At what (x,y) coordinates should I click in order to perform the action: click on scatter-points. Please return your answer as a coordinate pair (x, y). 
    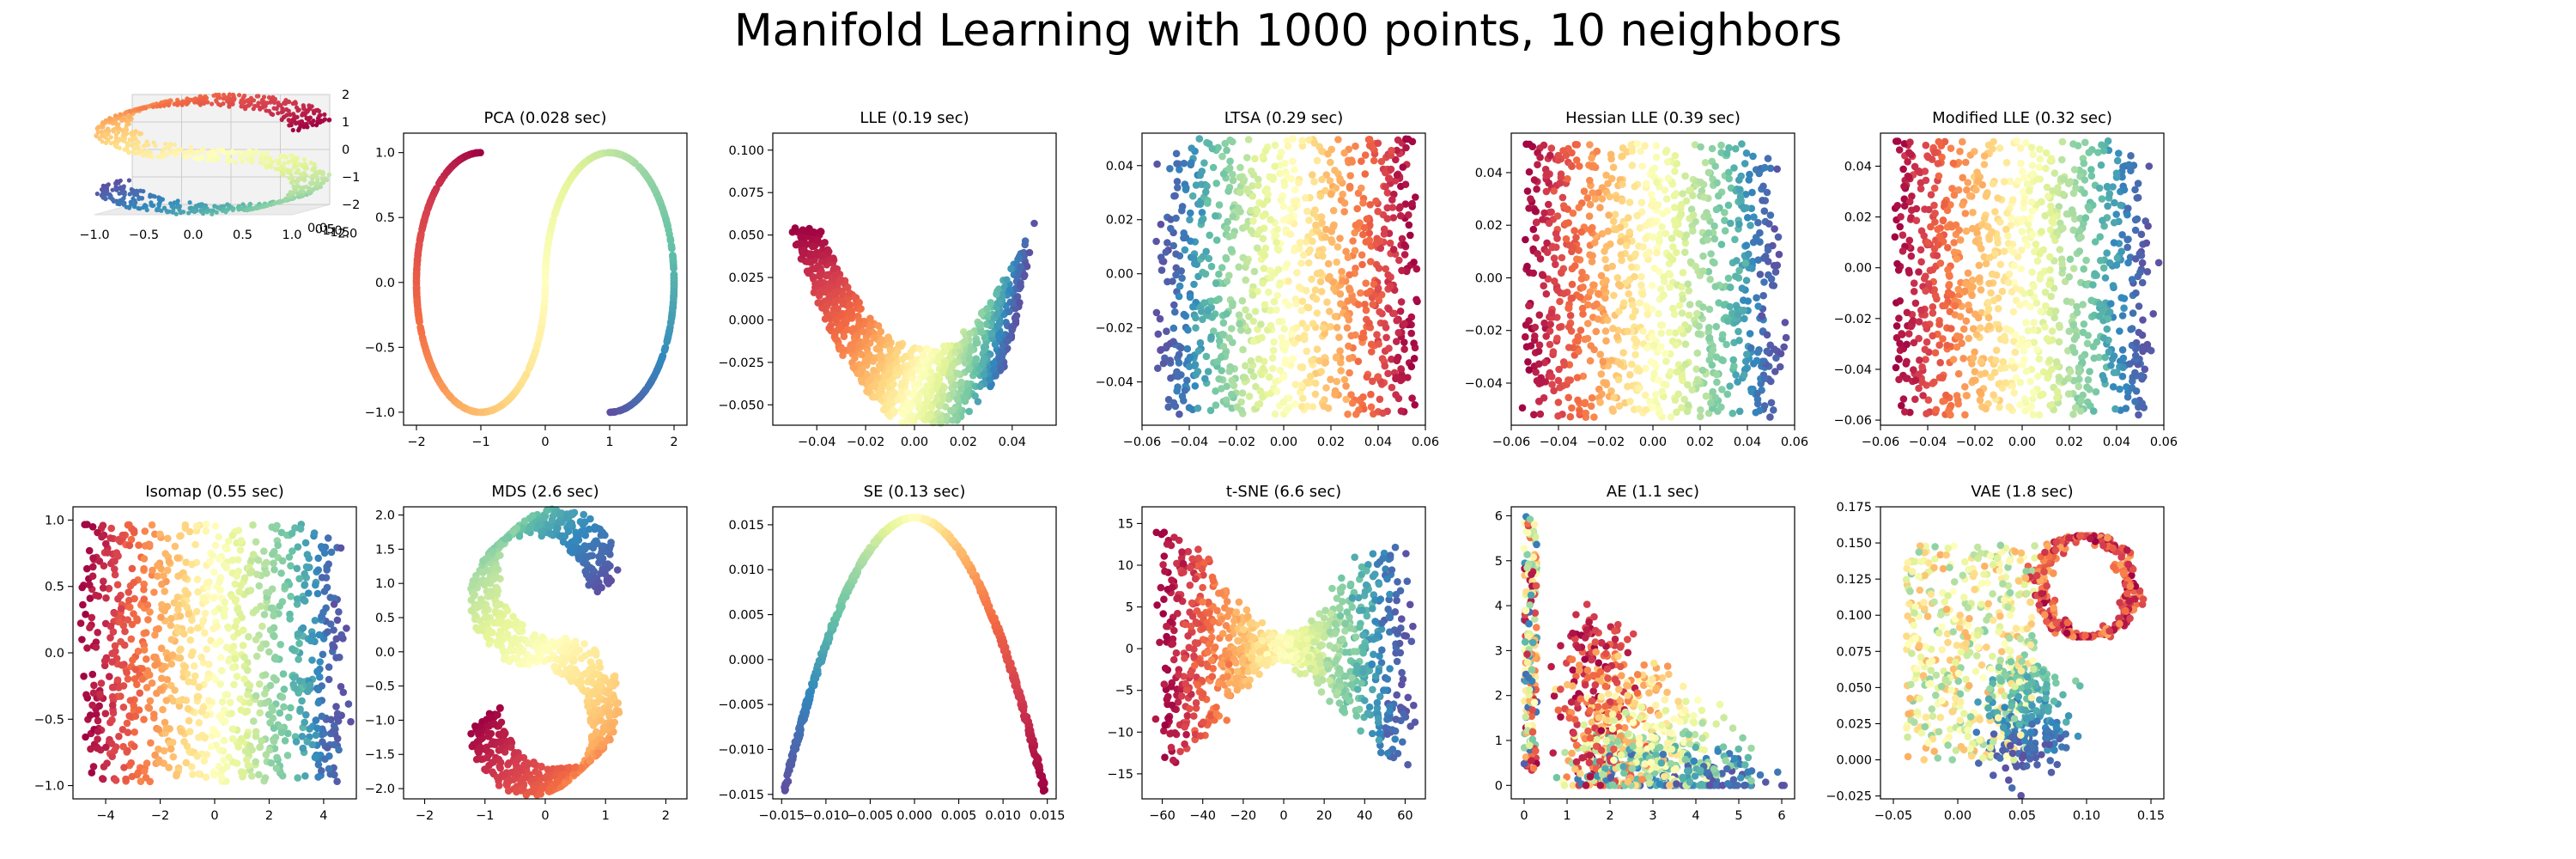
    Looking at the image, I should click on (1654, 281).